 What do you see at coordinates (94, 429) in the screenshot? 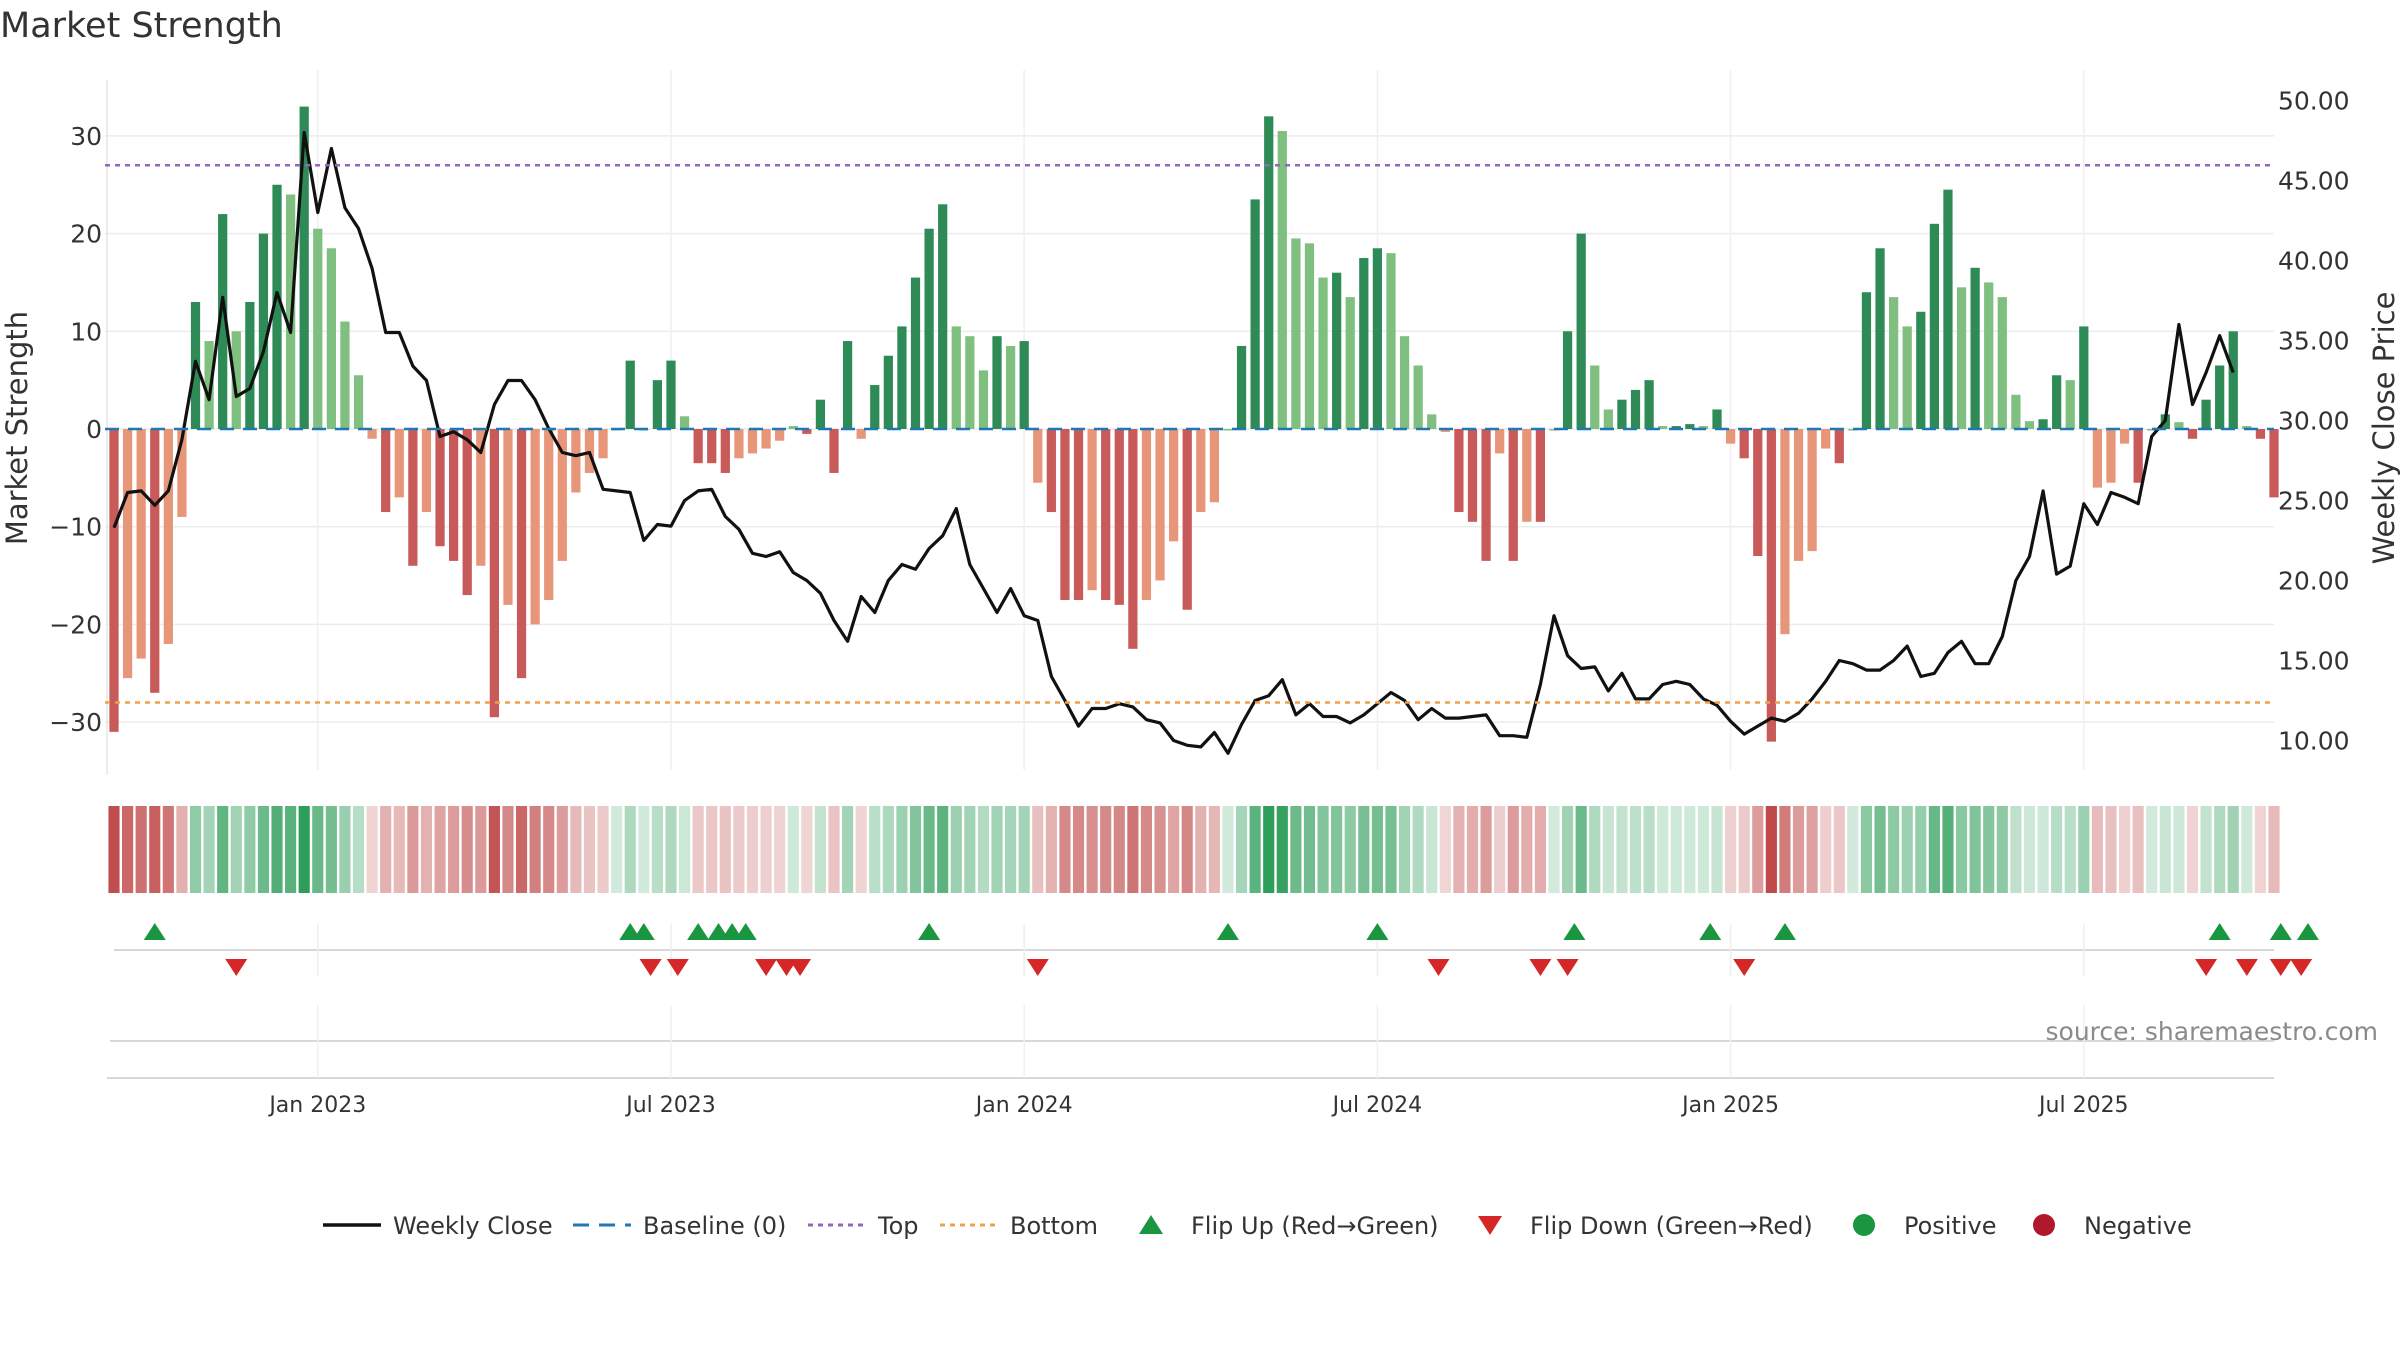
I see `y-tick-label: 0` at bounding box center [94, 429].